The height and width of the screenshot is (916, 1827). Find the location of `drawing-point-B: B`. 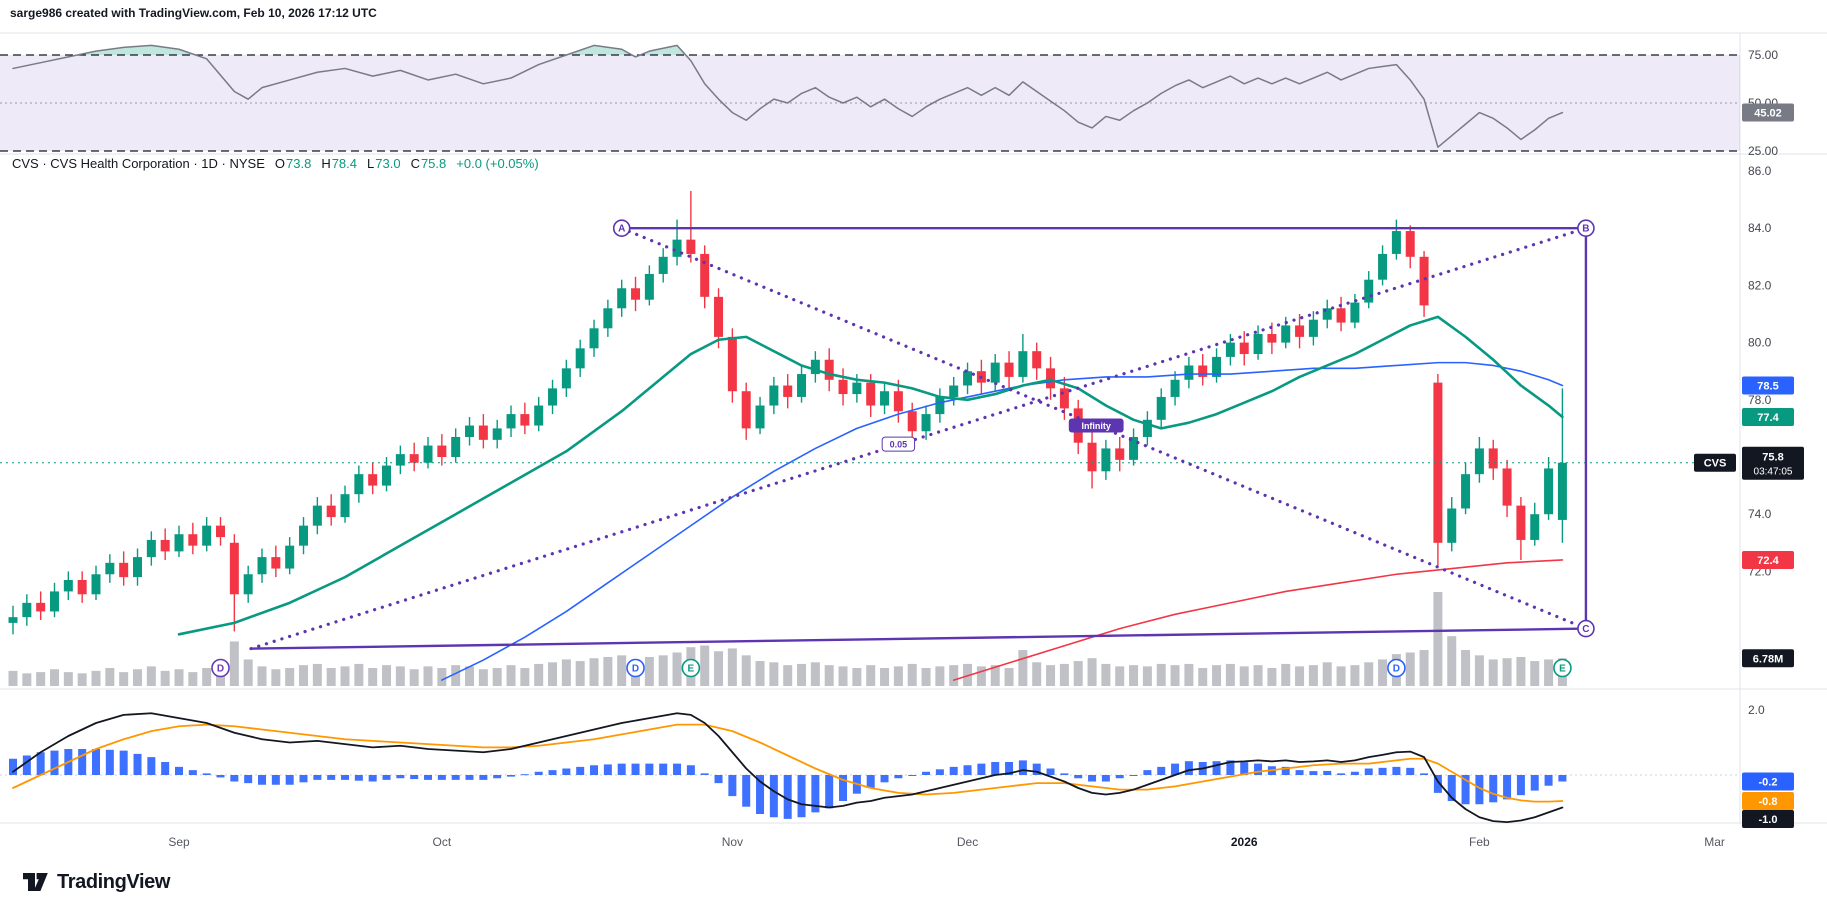

drawing-point-B: B is located at coordinates (1586, 228).